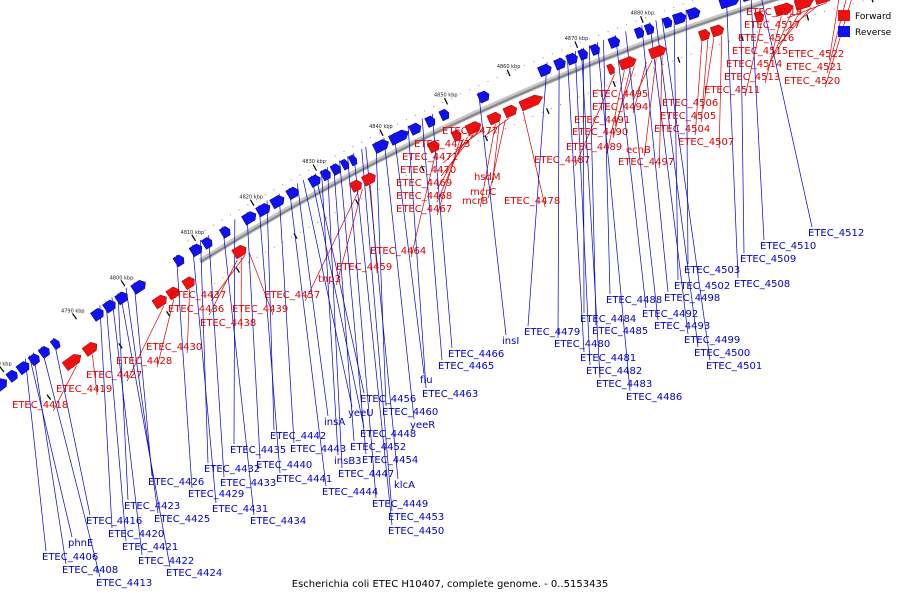 This screenshot has width=900, height=600. Describe the element at coordinates (600, 132) in the screenshot. I see `forward-gene-label: ETEC_4490` at that location.